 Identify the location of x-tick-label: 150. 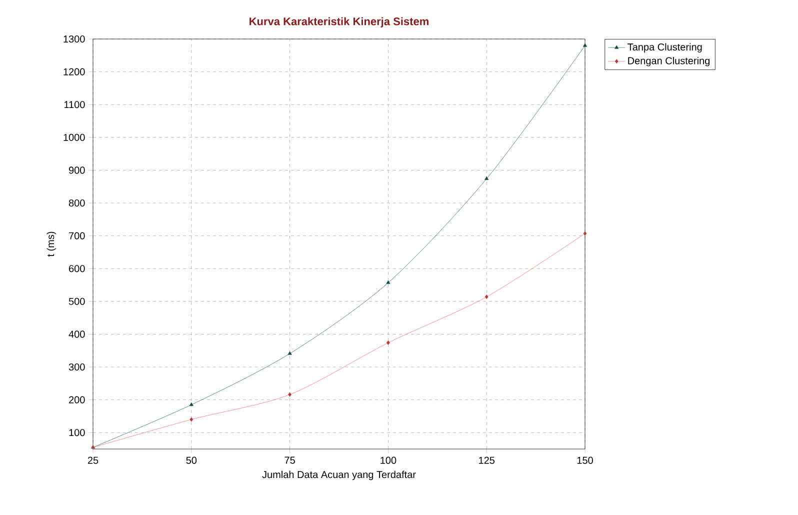
(585, 460).